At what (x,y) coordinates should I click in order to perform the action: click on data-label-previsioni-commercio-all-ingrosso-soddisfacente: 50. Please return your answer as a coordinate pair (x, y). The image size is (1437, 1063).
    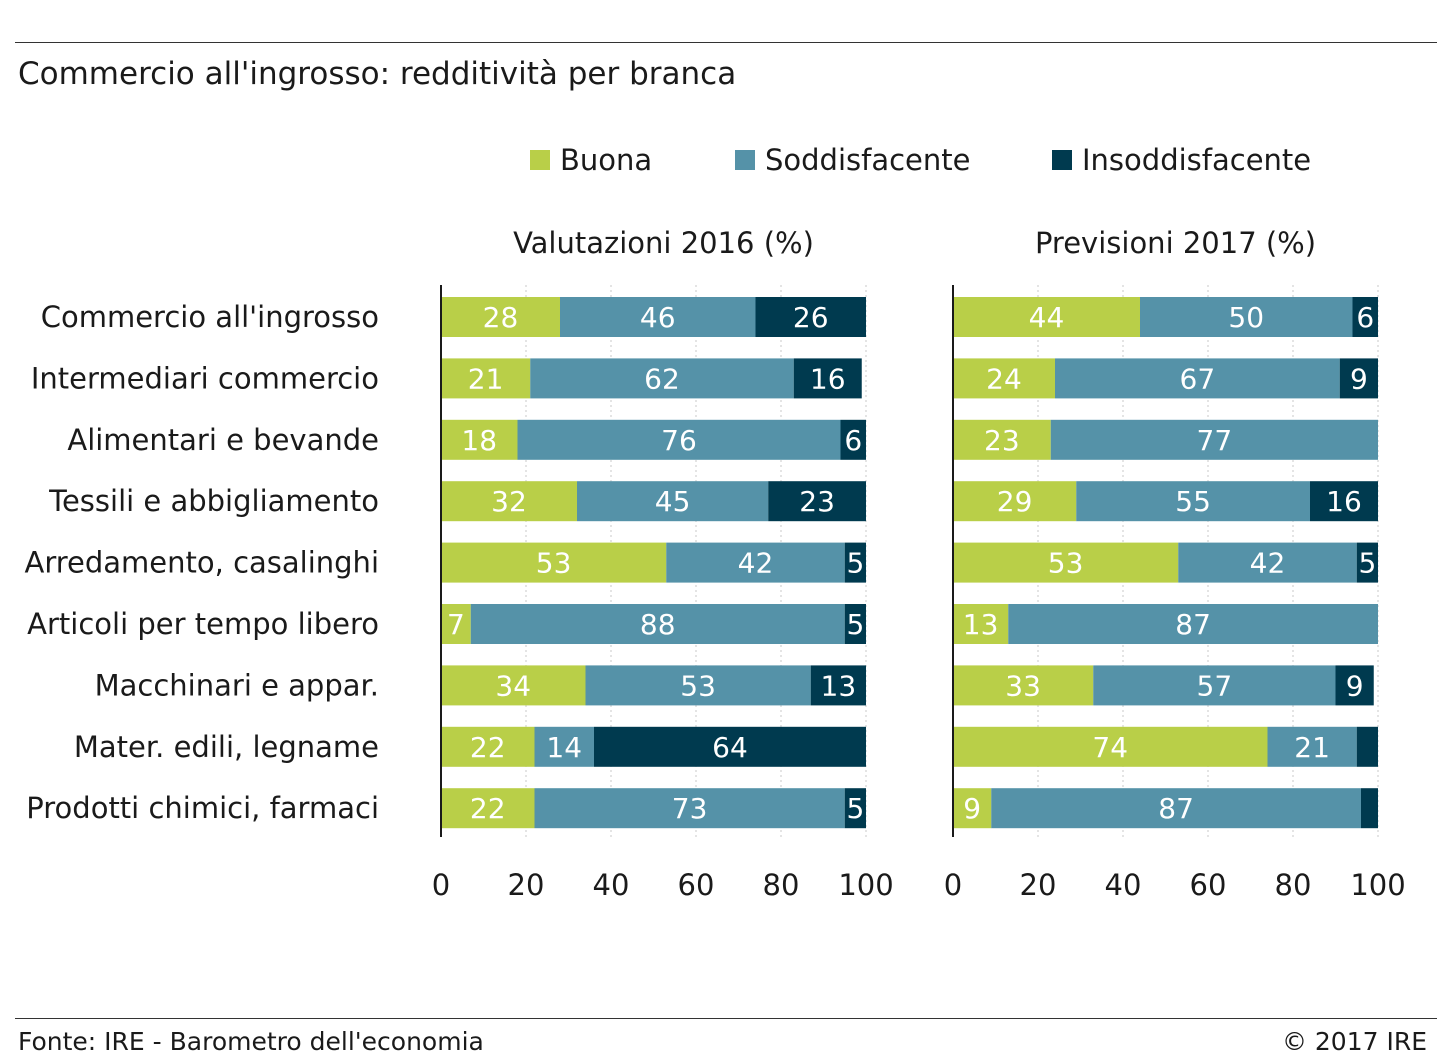
    Looking at the image, I should click on (1246, 317).